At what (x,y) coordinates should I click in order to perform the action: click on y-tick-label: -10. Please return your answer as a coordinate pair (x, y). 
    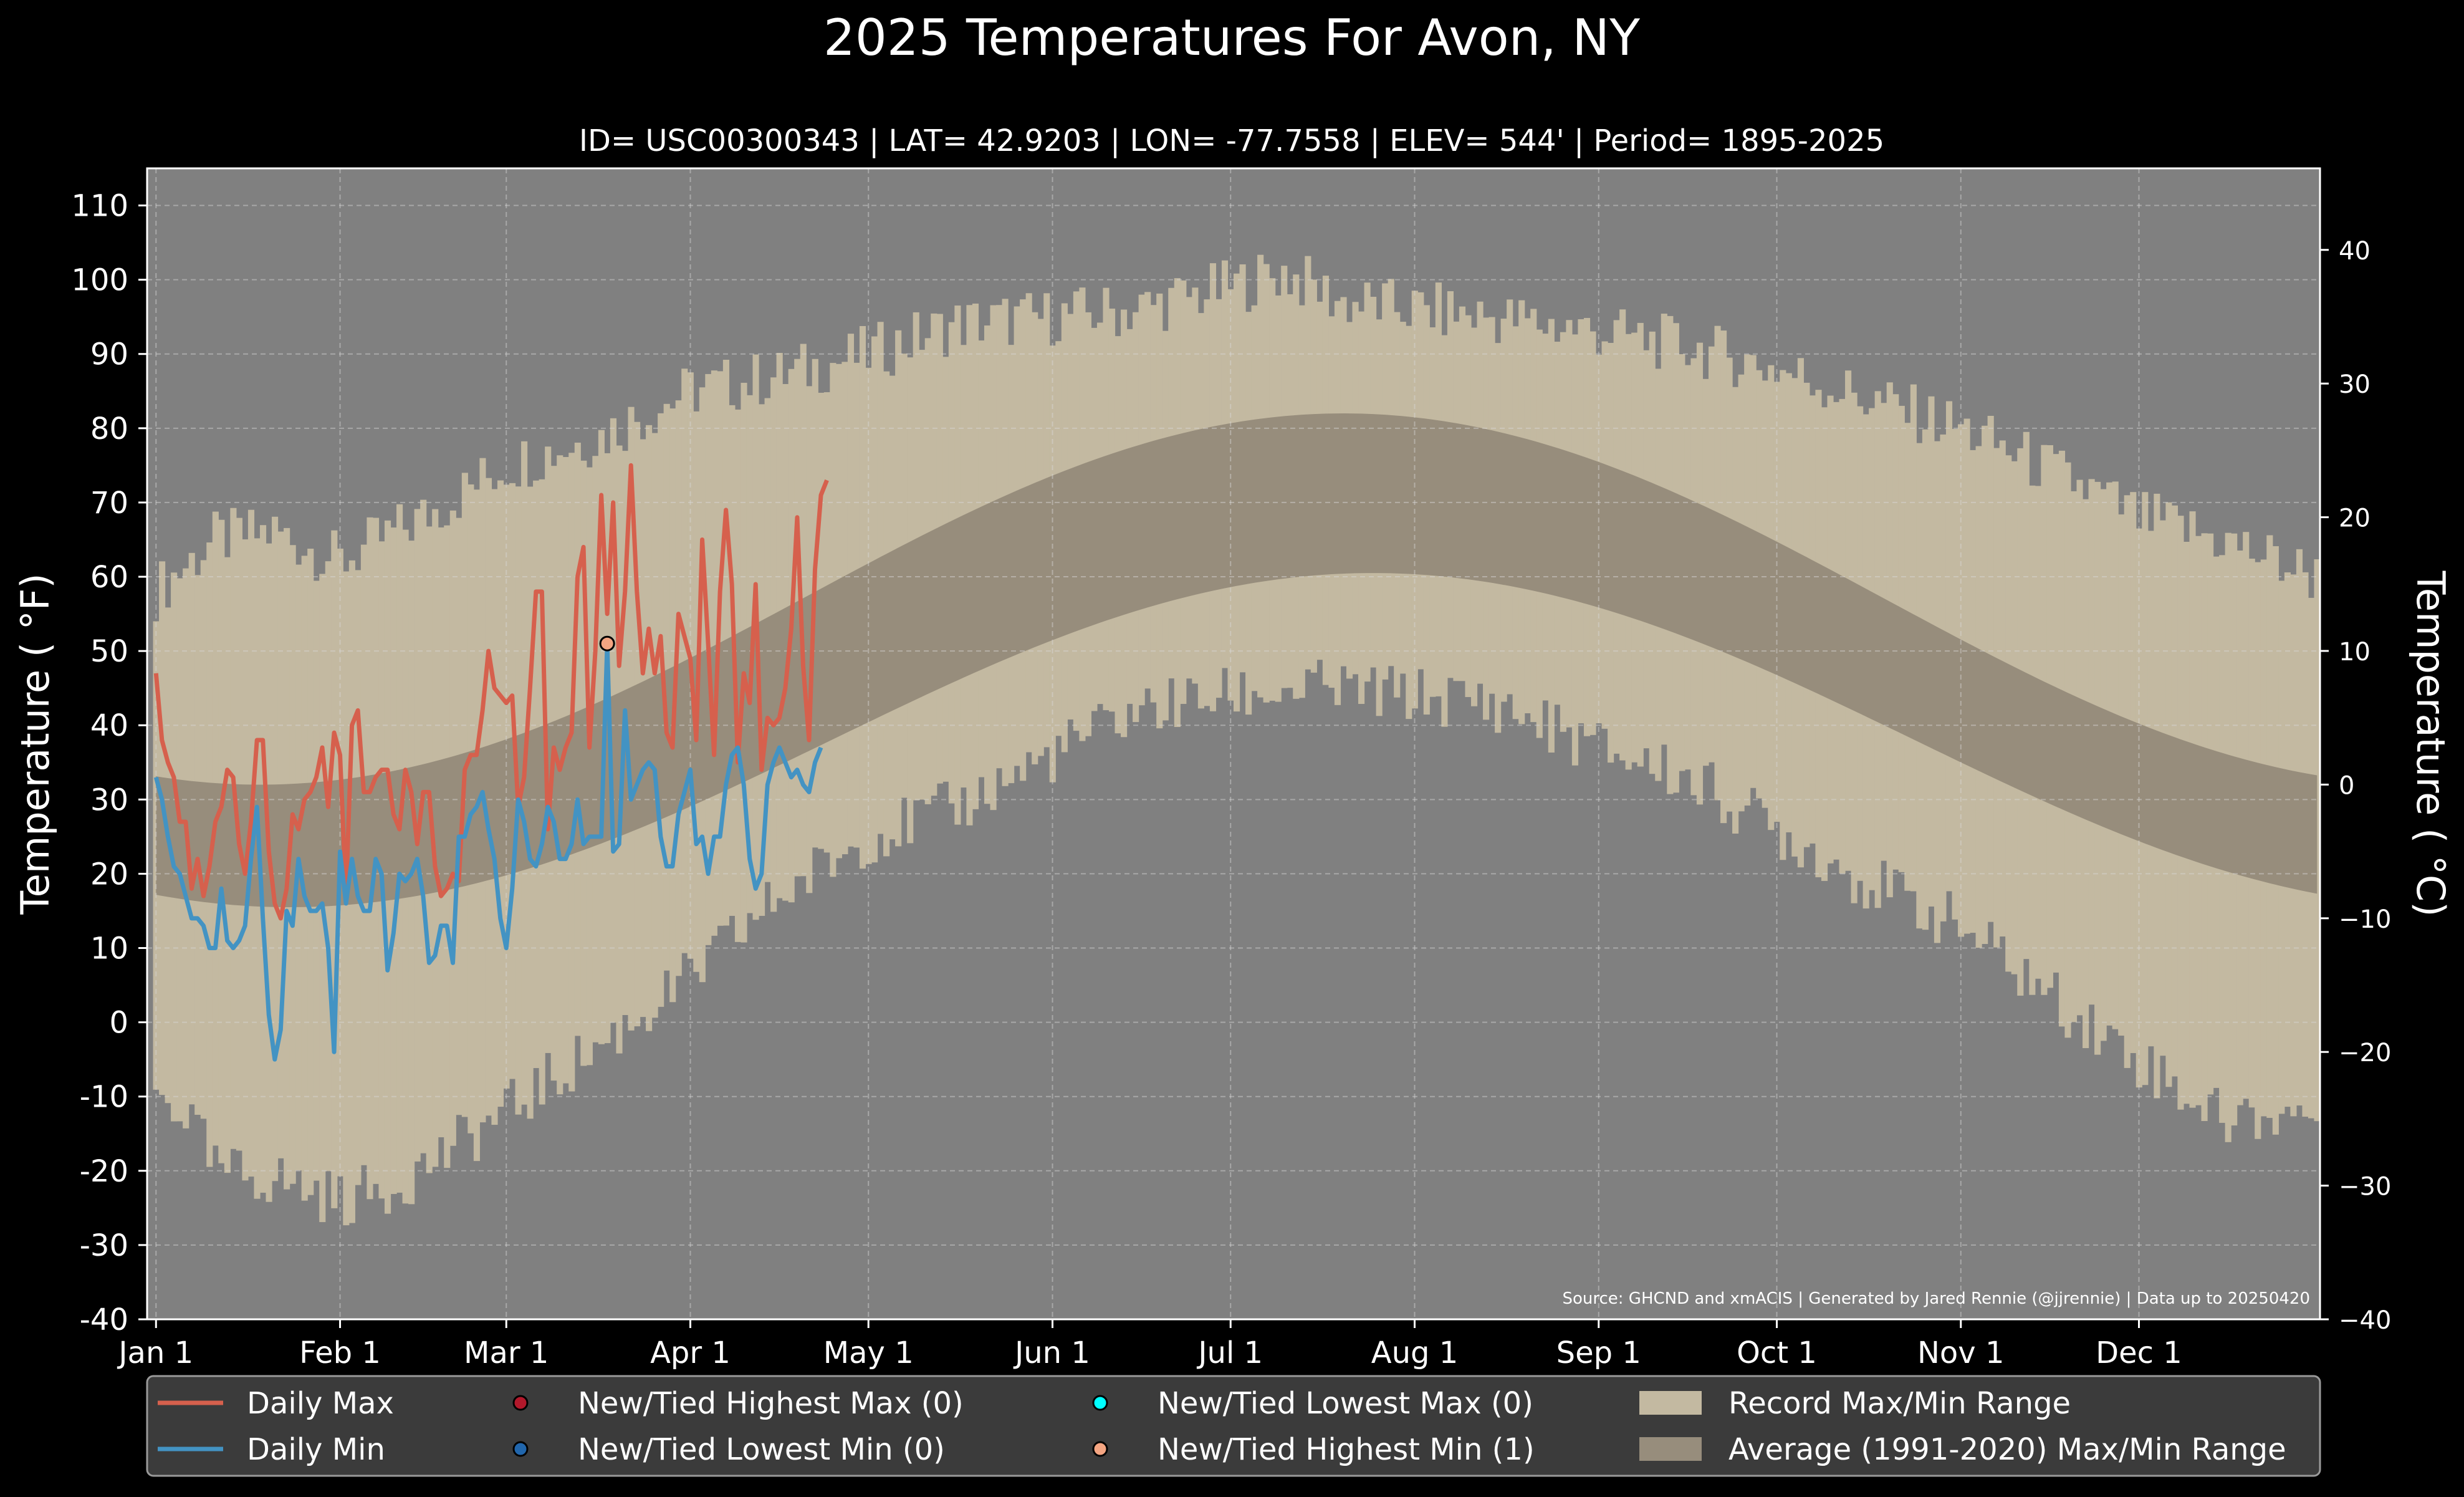
    Looking at the image, I should click on (104, 1097).